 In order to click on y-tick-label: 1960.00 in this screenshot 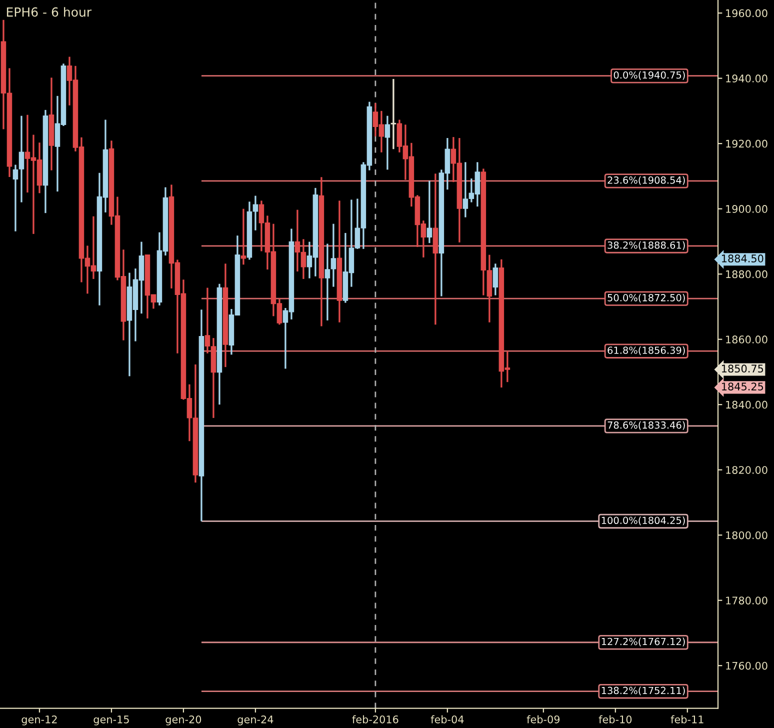, I will do `click(747, 13)`.